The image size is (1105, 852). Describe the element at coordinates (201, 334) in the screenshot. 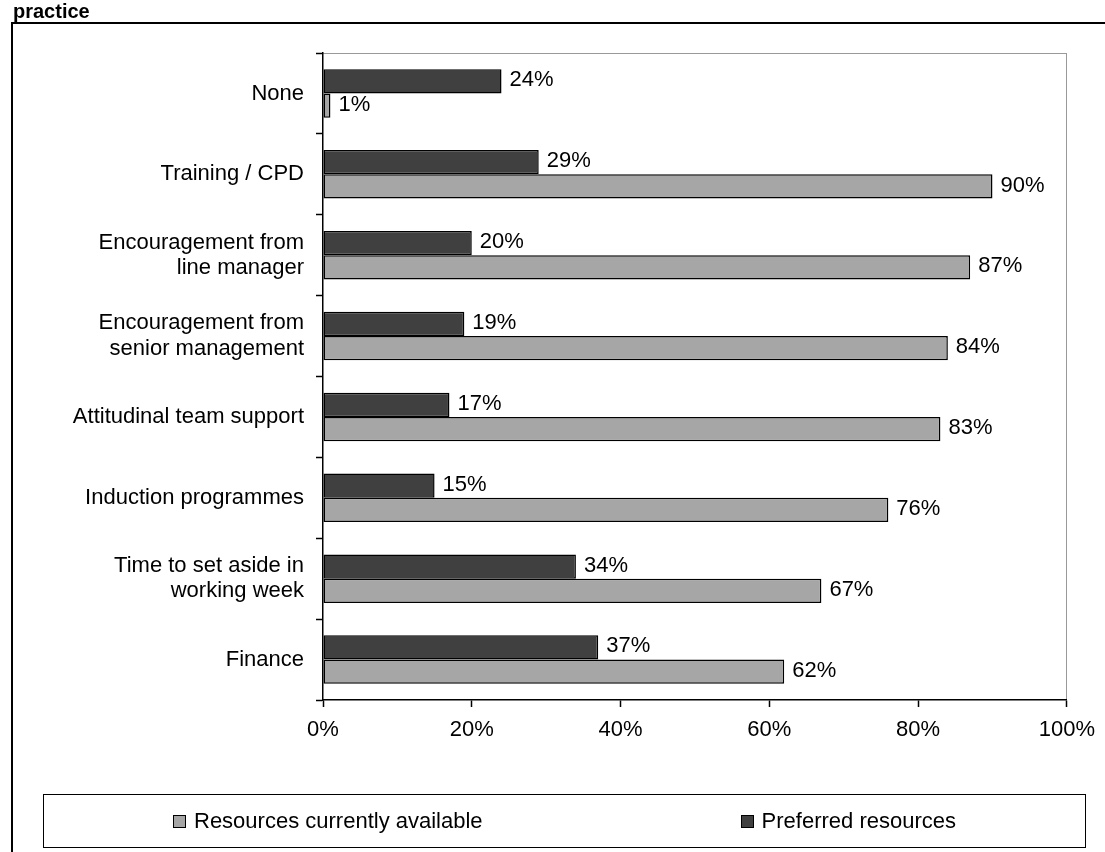

I see `y-tick-label: Encouragement from senior management` at that location.